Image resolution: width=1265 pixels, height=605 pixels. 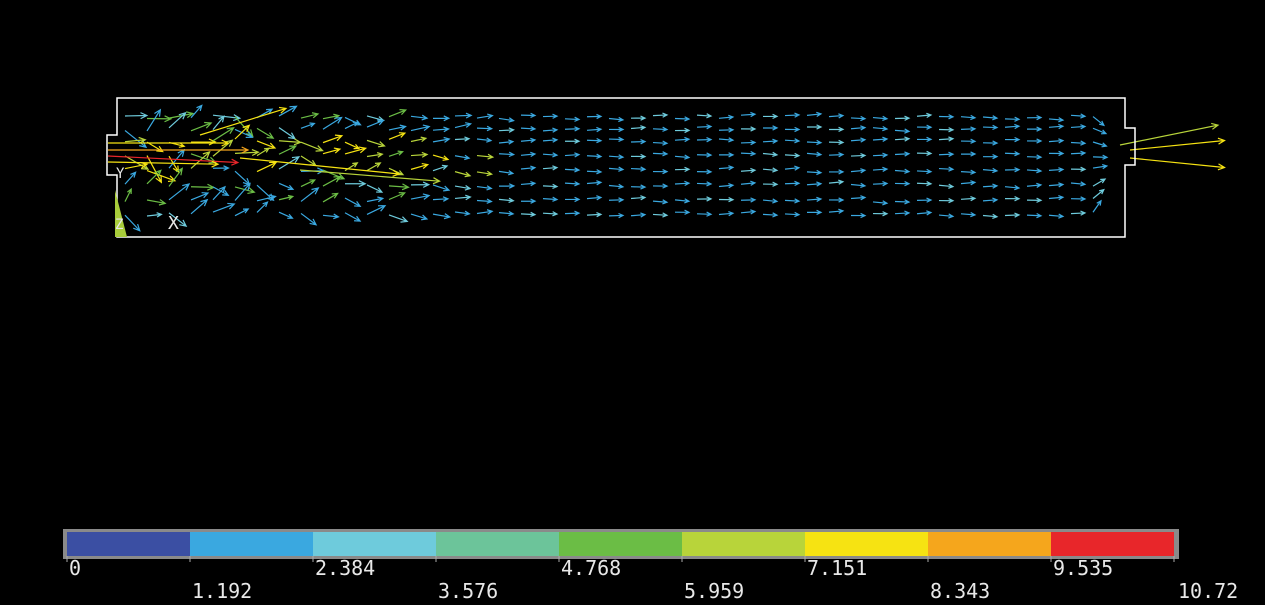 I want to click on legend-tick-label: 0, so click(x=75, y=568).